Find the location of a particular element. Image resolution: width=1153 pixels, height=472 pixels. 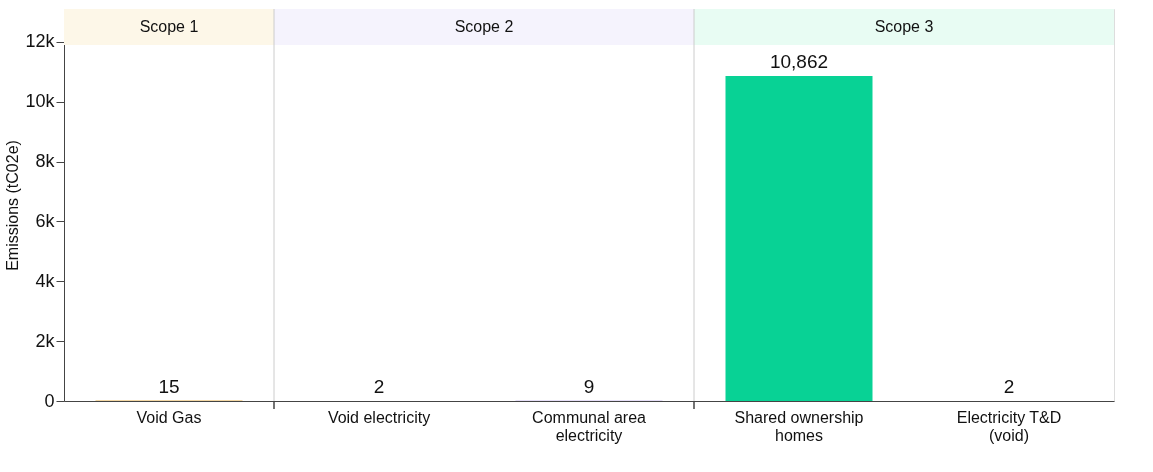

data-label: 9 is located at coordinates (589, 386).